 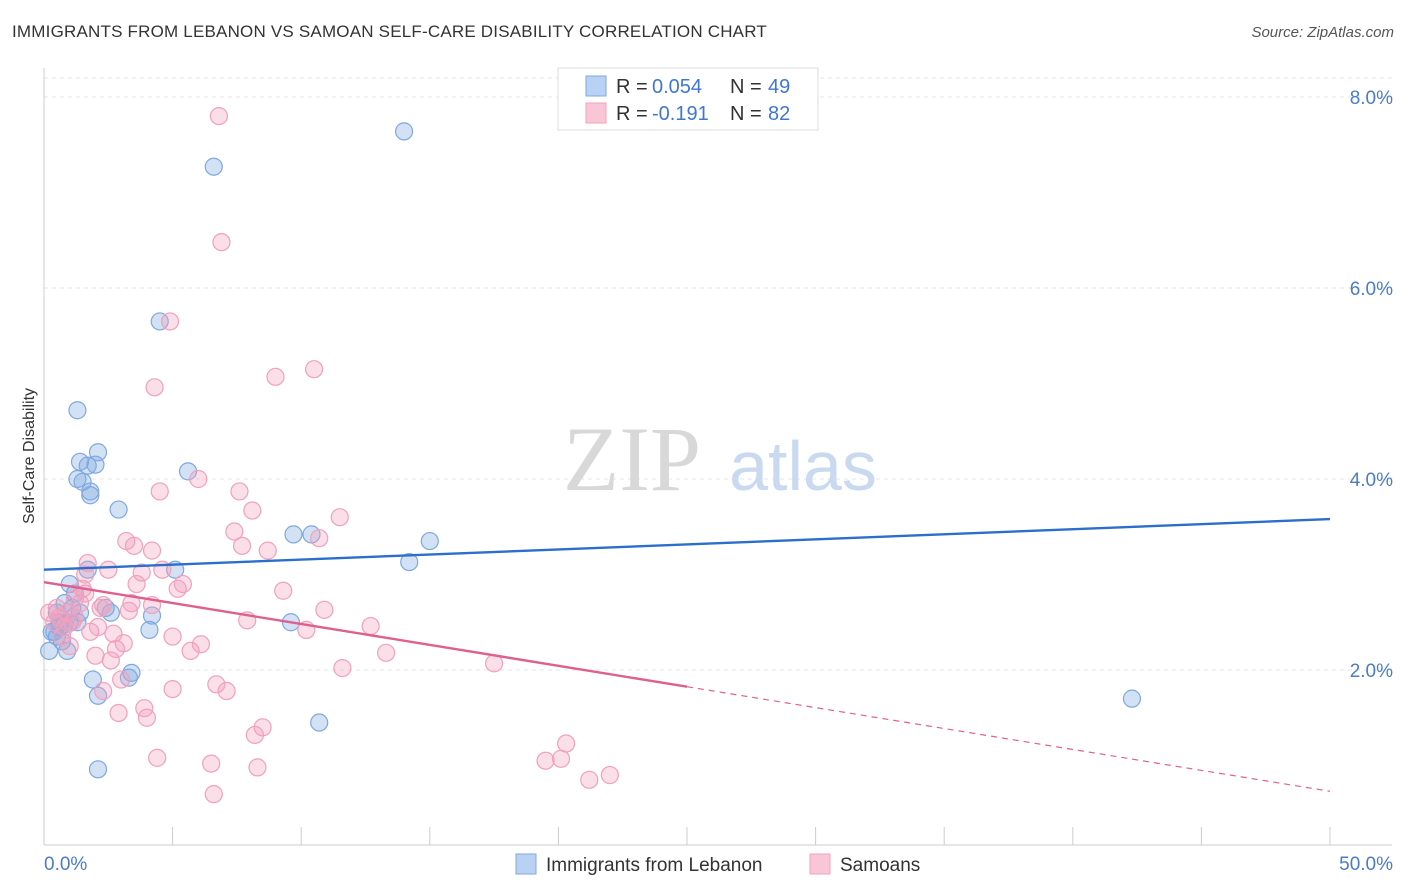 What do you see at coordinates (65, 864) in the screenshot?
I see `x-tick-min: 0.0%` at bounding box center [65, 864].